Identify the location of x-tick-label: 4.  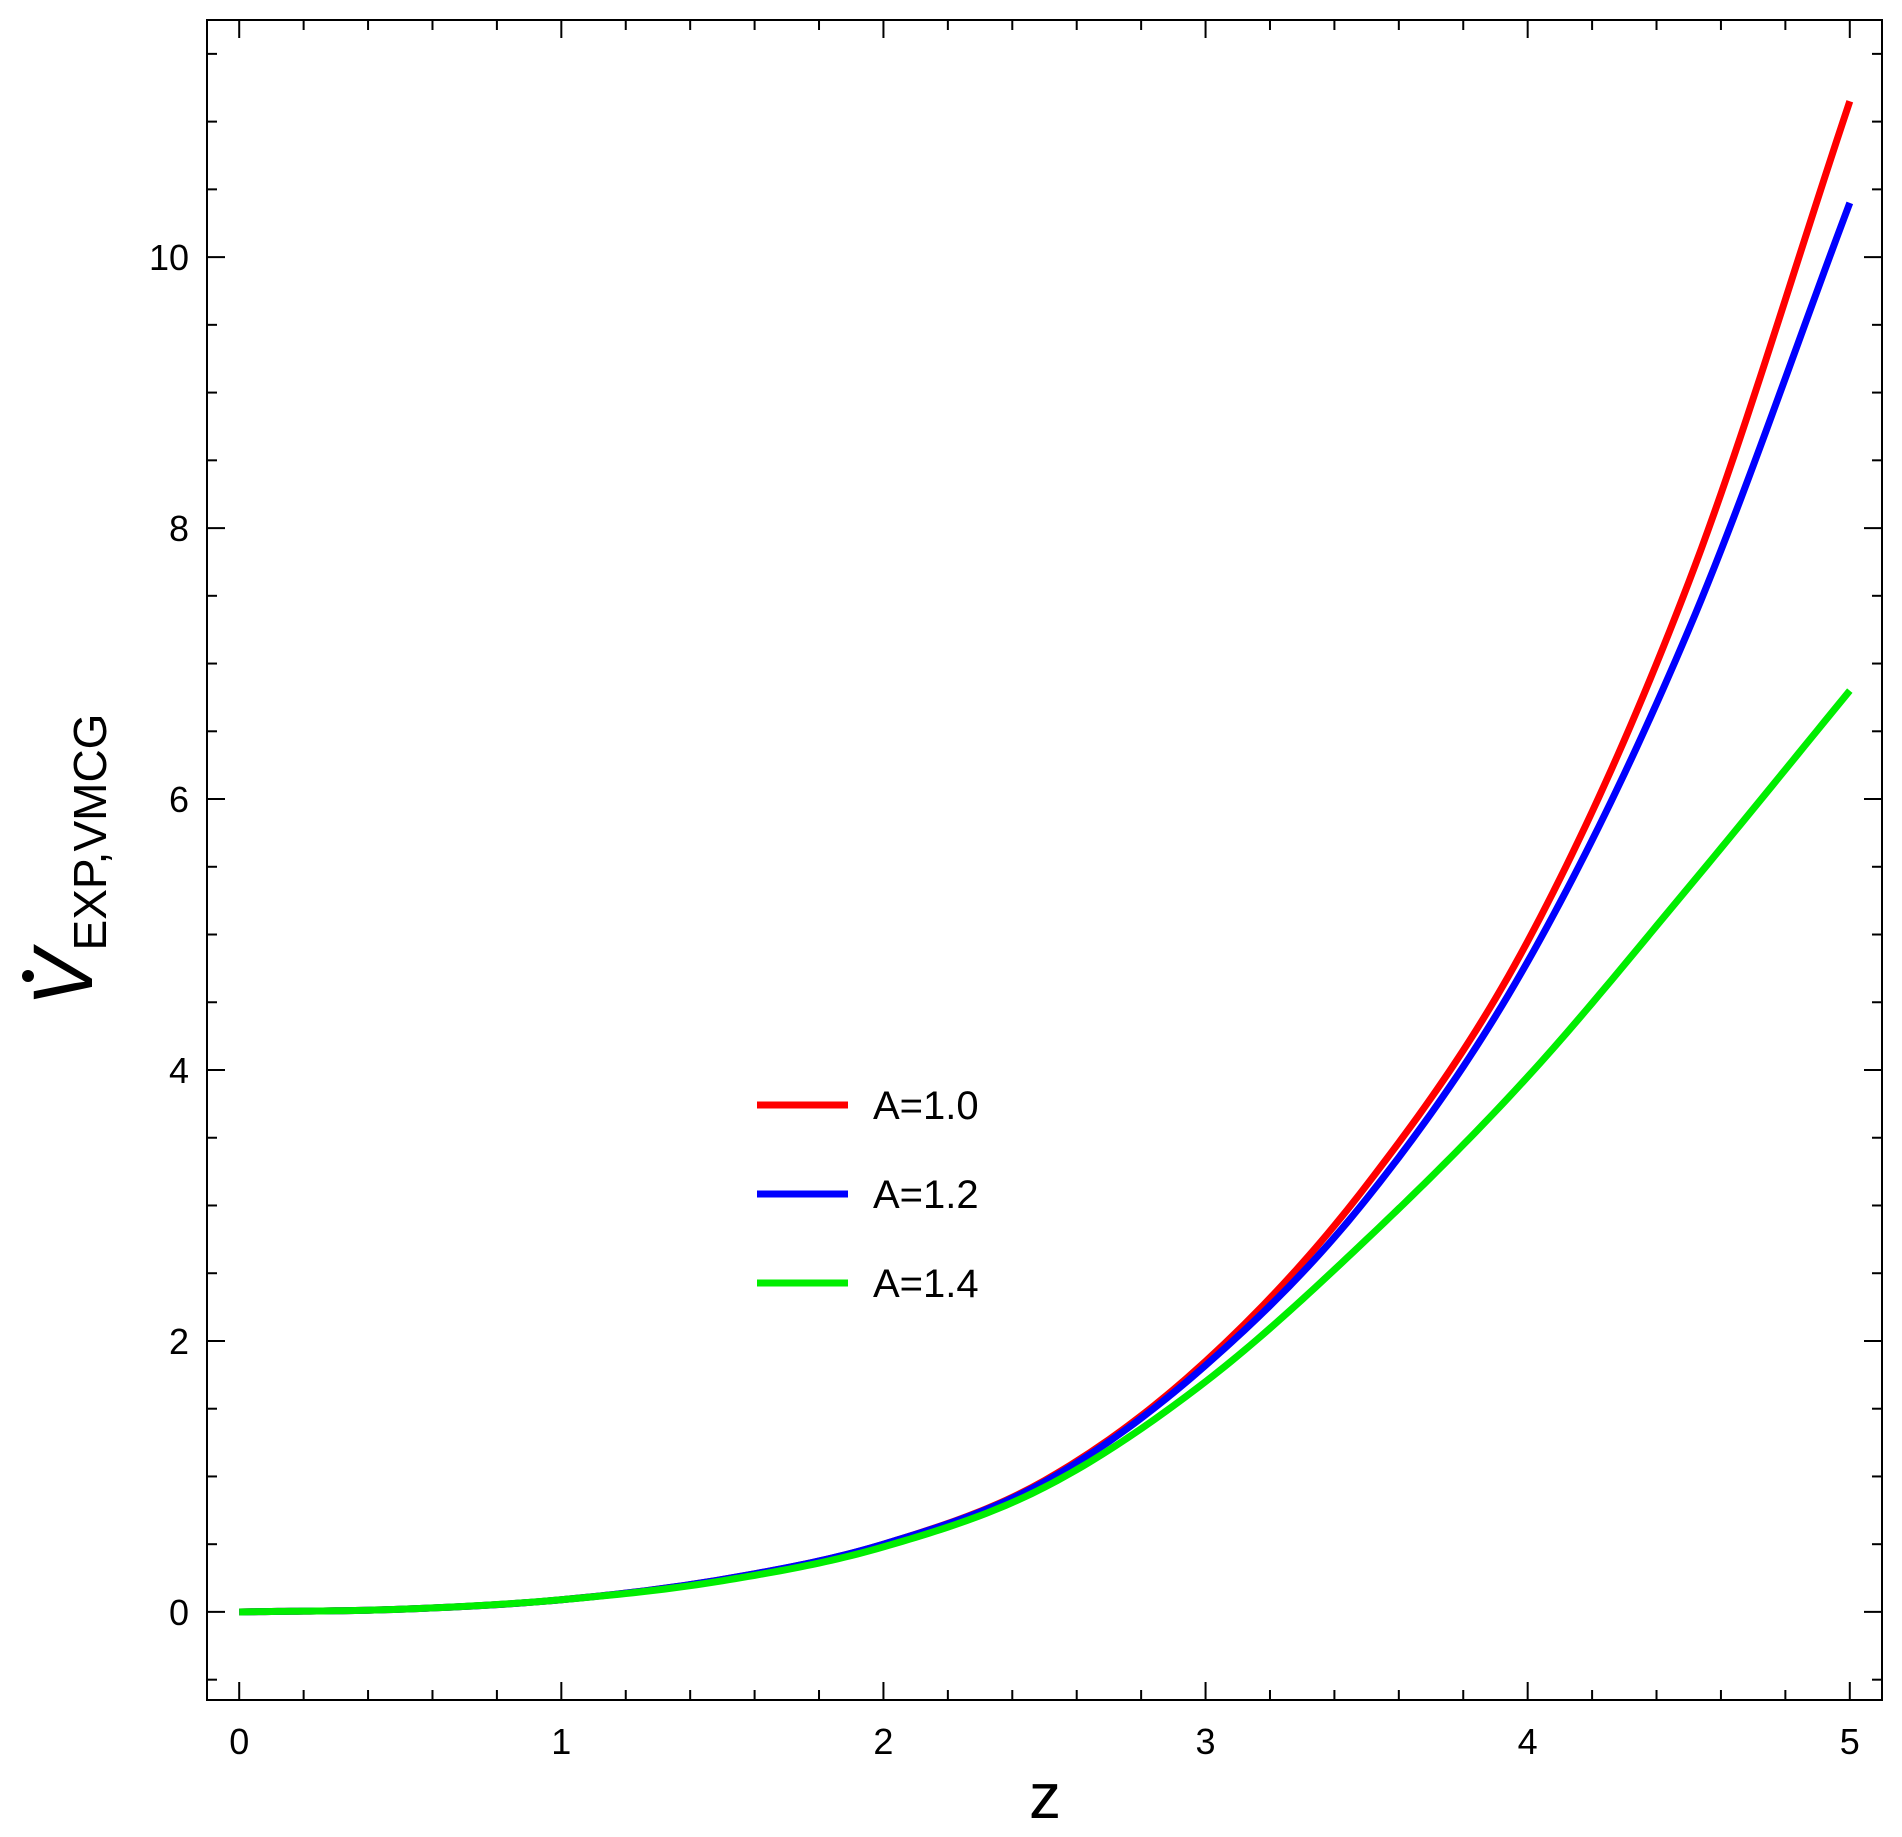
(1528, 1741).